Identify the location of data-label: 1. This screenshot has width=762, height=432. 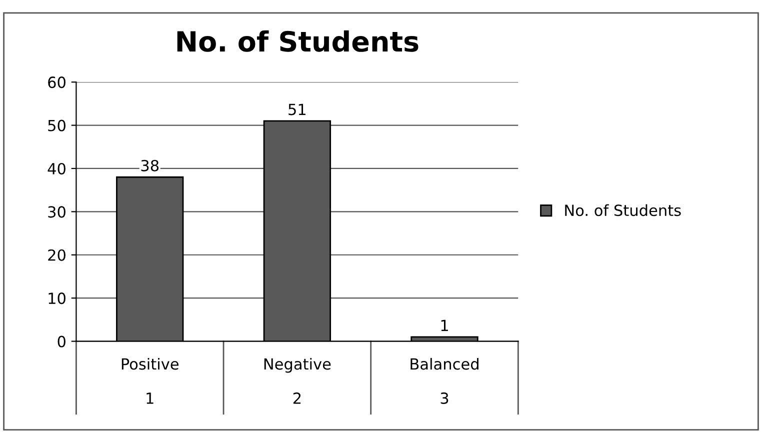
(444, 326).